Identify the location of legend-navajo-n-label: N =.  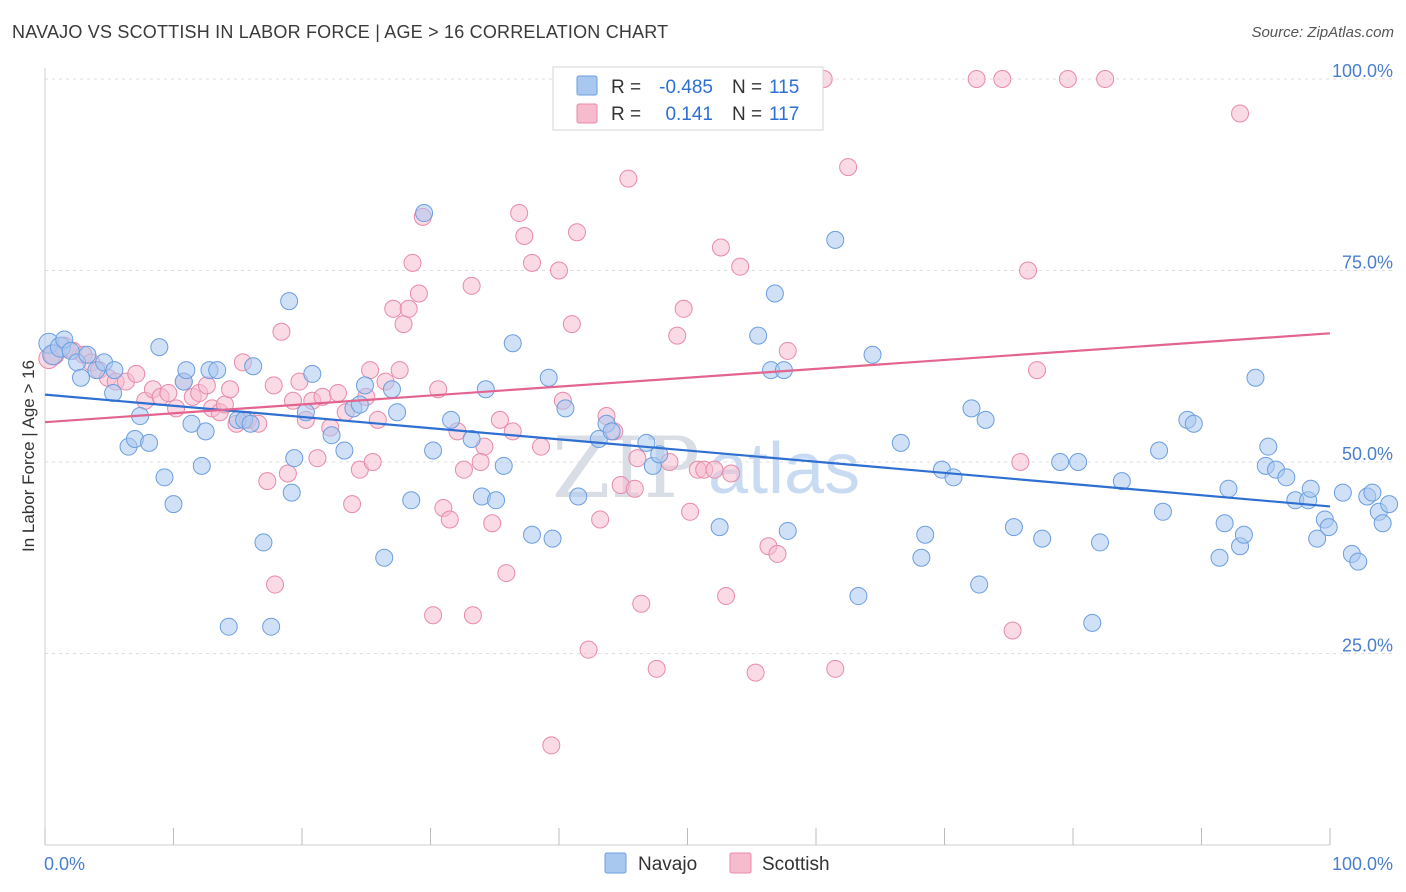
(747, 87).